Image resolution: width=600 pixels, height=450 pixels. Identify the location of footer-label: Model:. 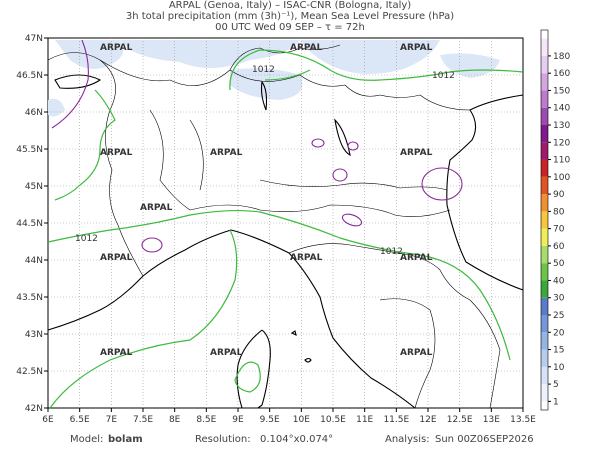
(86, 439).